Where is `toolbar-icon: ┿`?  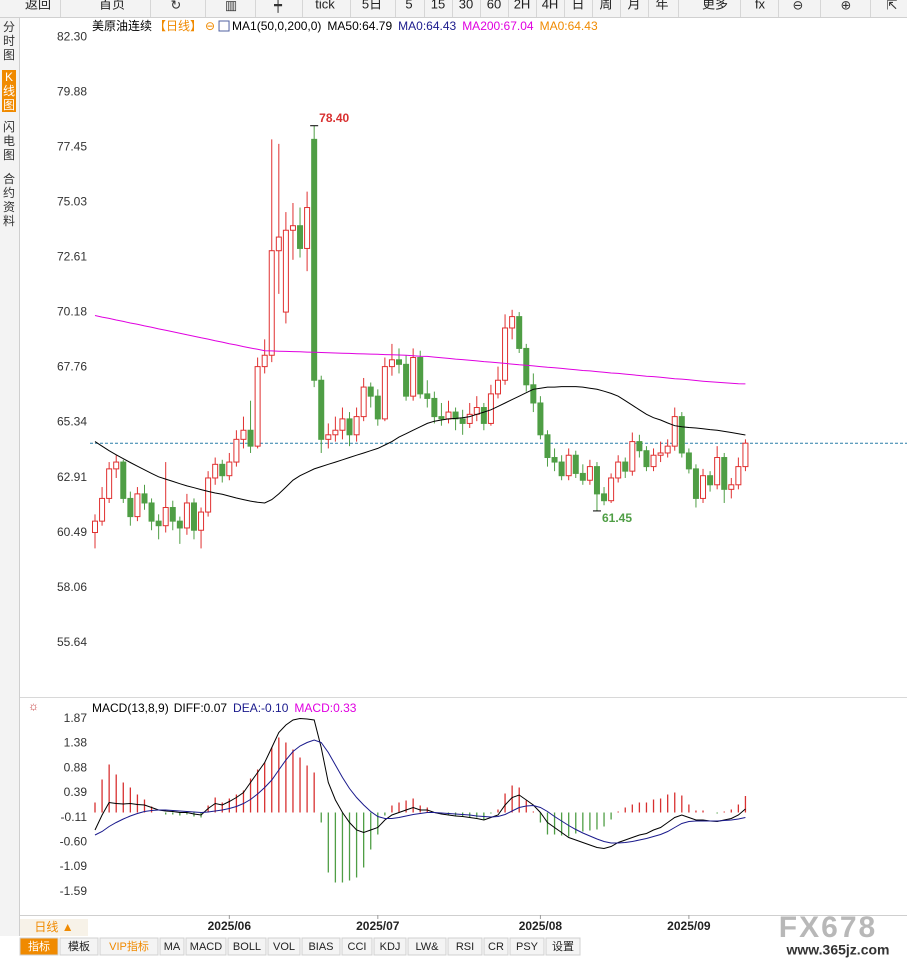
toolbar-icon: ┿ is located at coordinates (277, 6).